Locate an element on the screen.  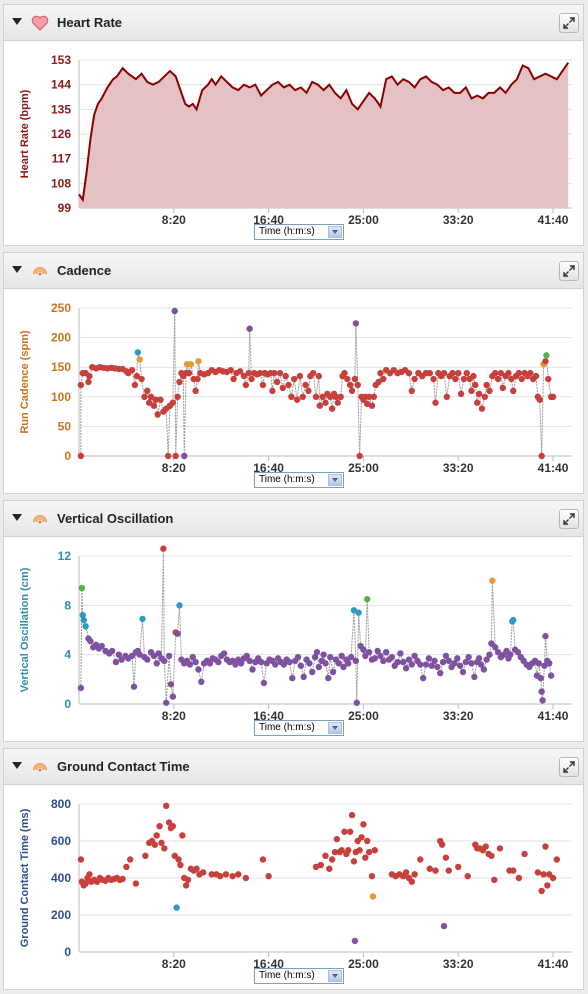
panel-title: Cadence is located at coordinates (84, 270).